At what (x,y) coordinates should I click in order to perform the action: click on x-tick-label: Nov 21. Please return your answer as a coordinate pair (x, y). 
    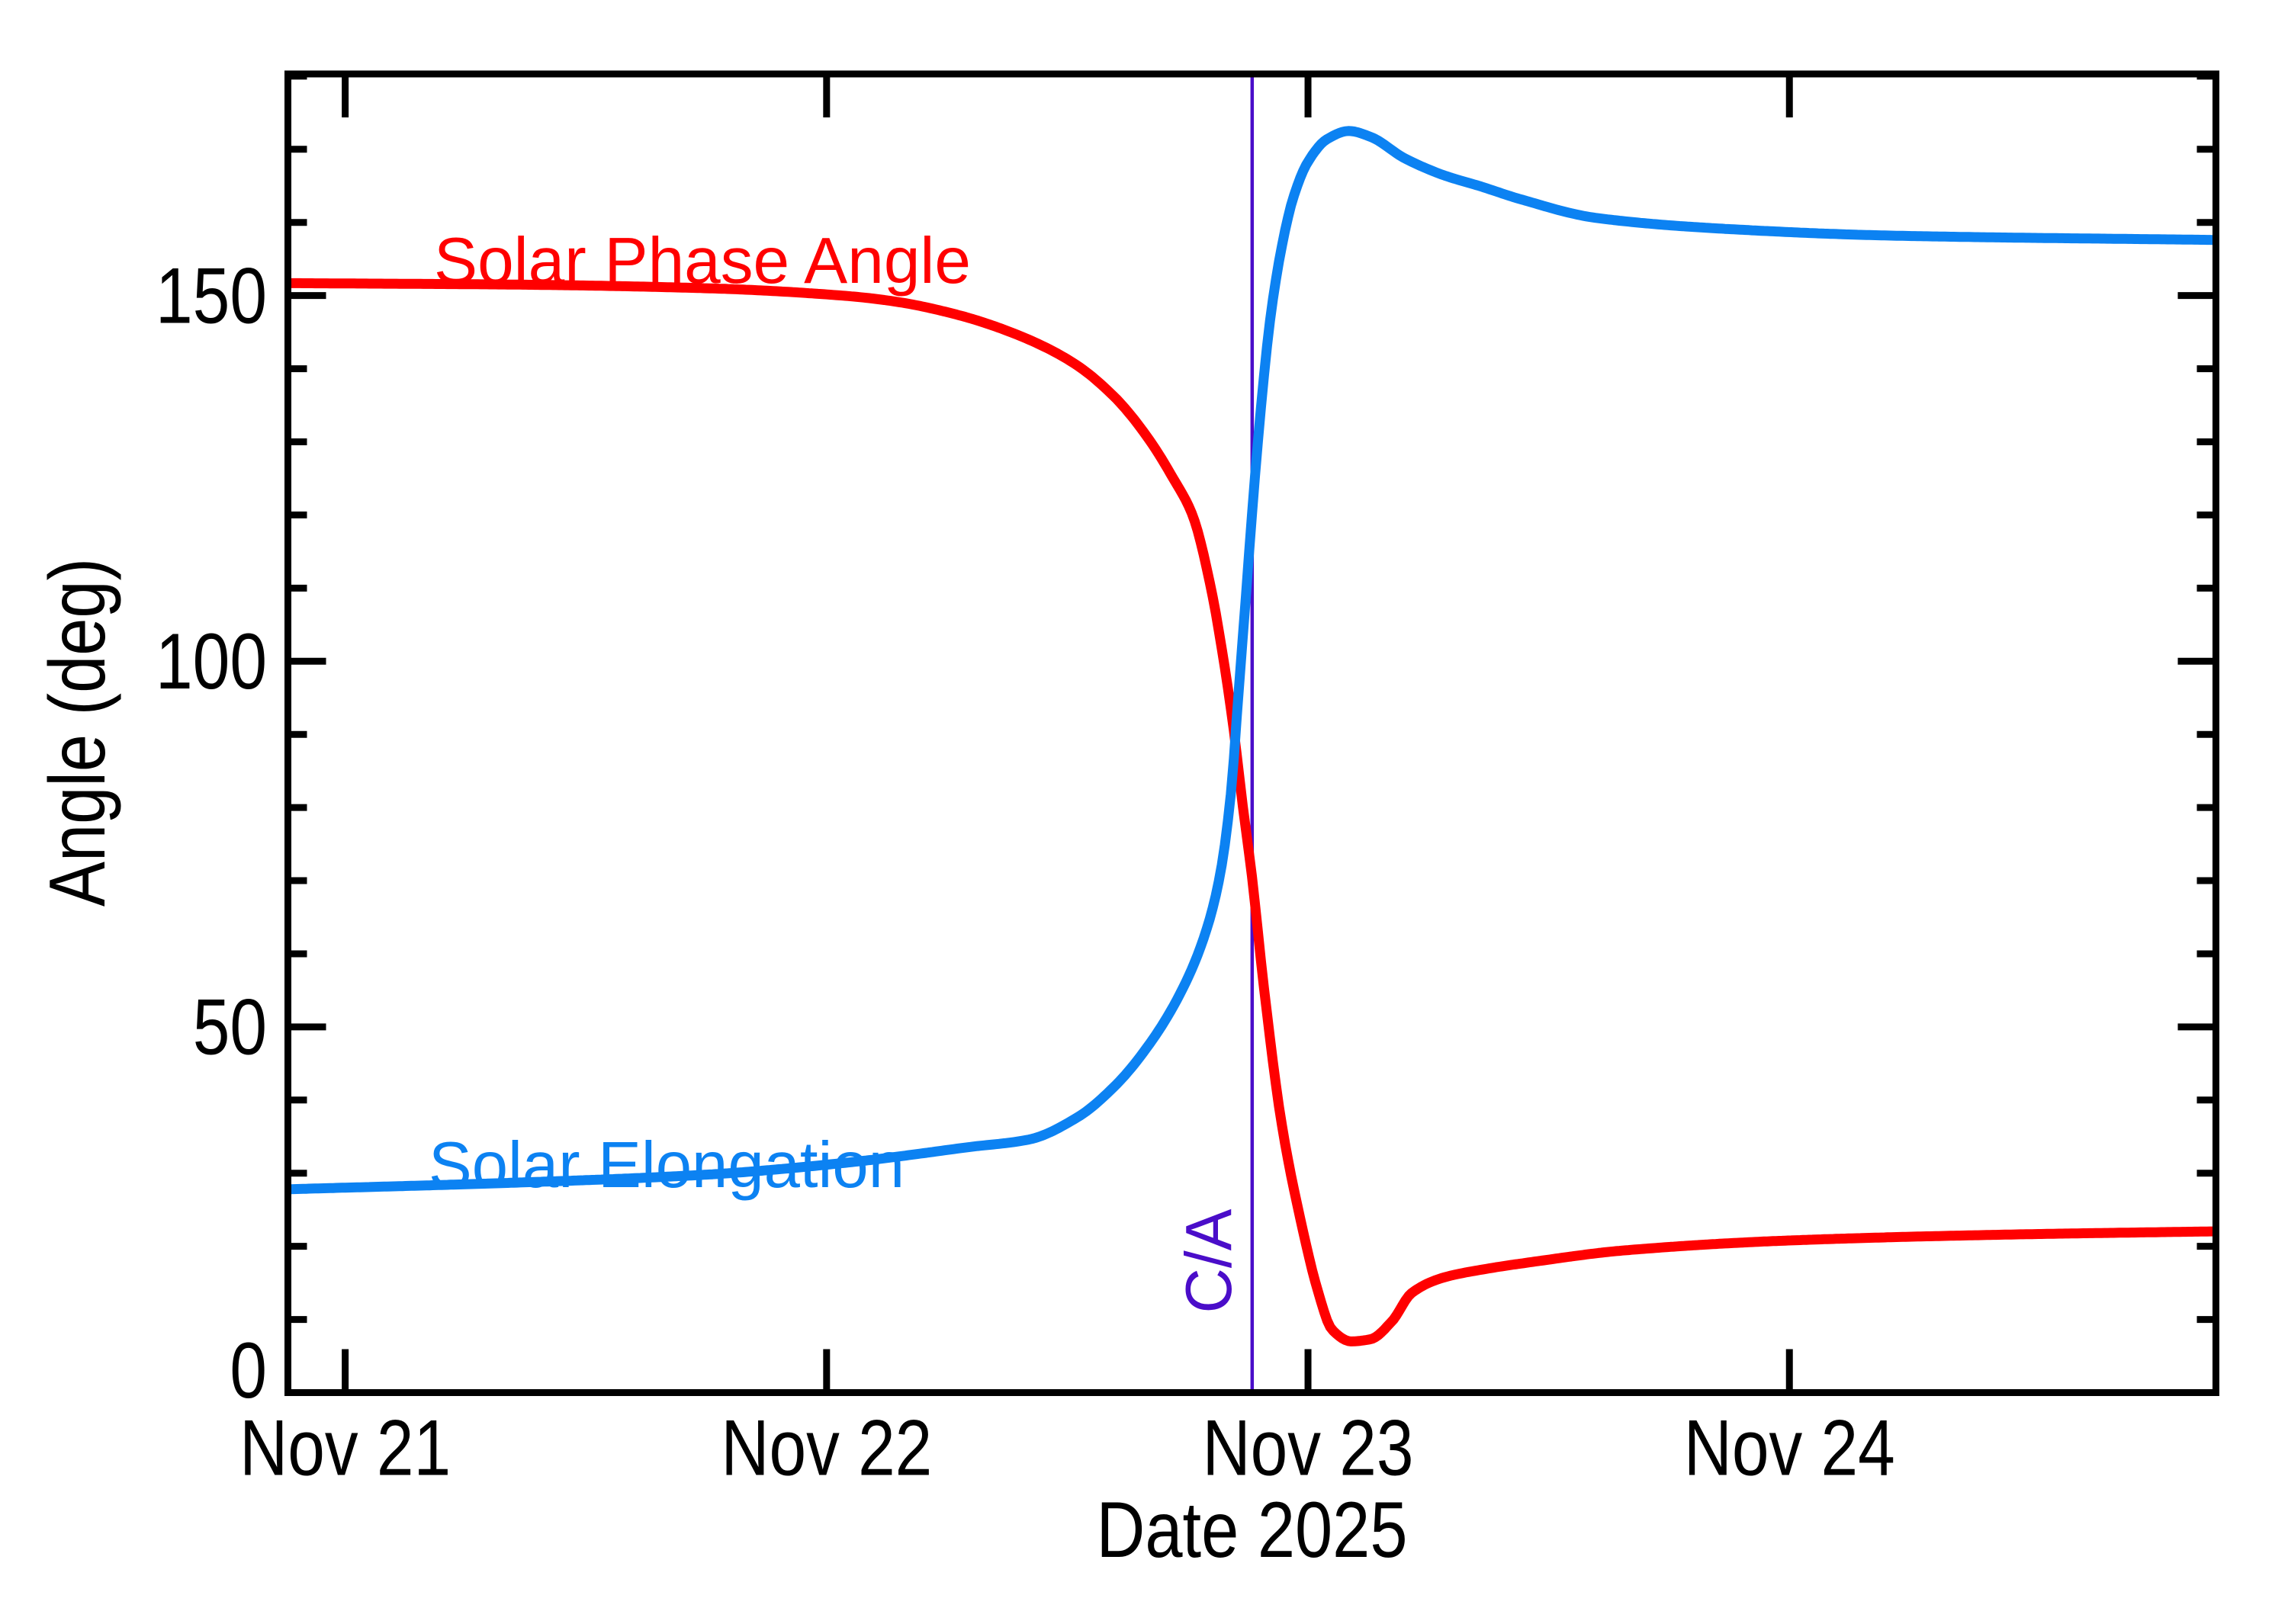
    Looking at the image, I should click on (345, 1448).